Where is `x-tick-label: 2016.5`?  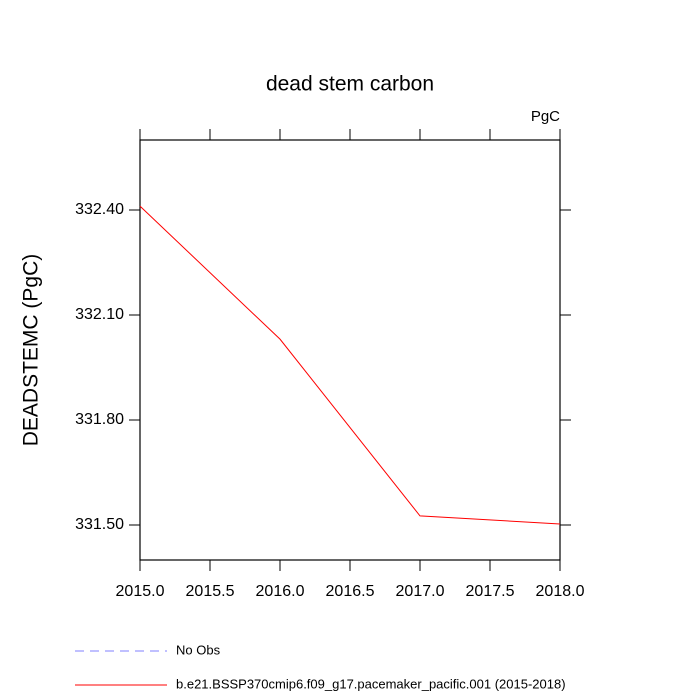
x-tick-label: 2016.5 is located at coordinates (350, 591).